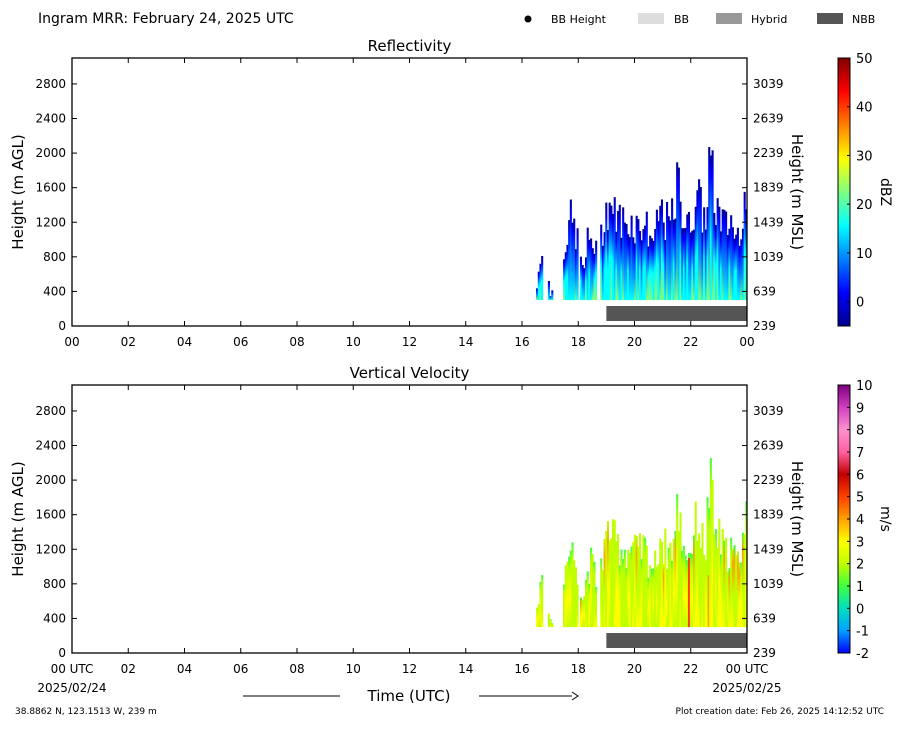 The width and height of the screenshot is (900, 729). Describe the element at coordinates (634, 669) in the screenshot. I see `x-tick-label: 20` at that location.